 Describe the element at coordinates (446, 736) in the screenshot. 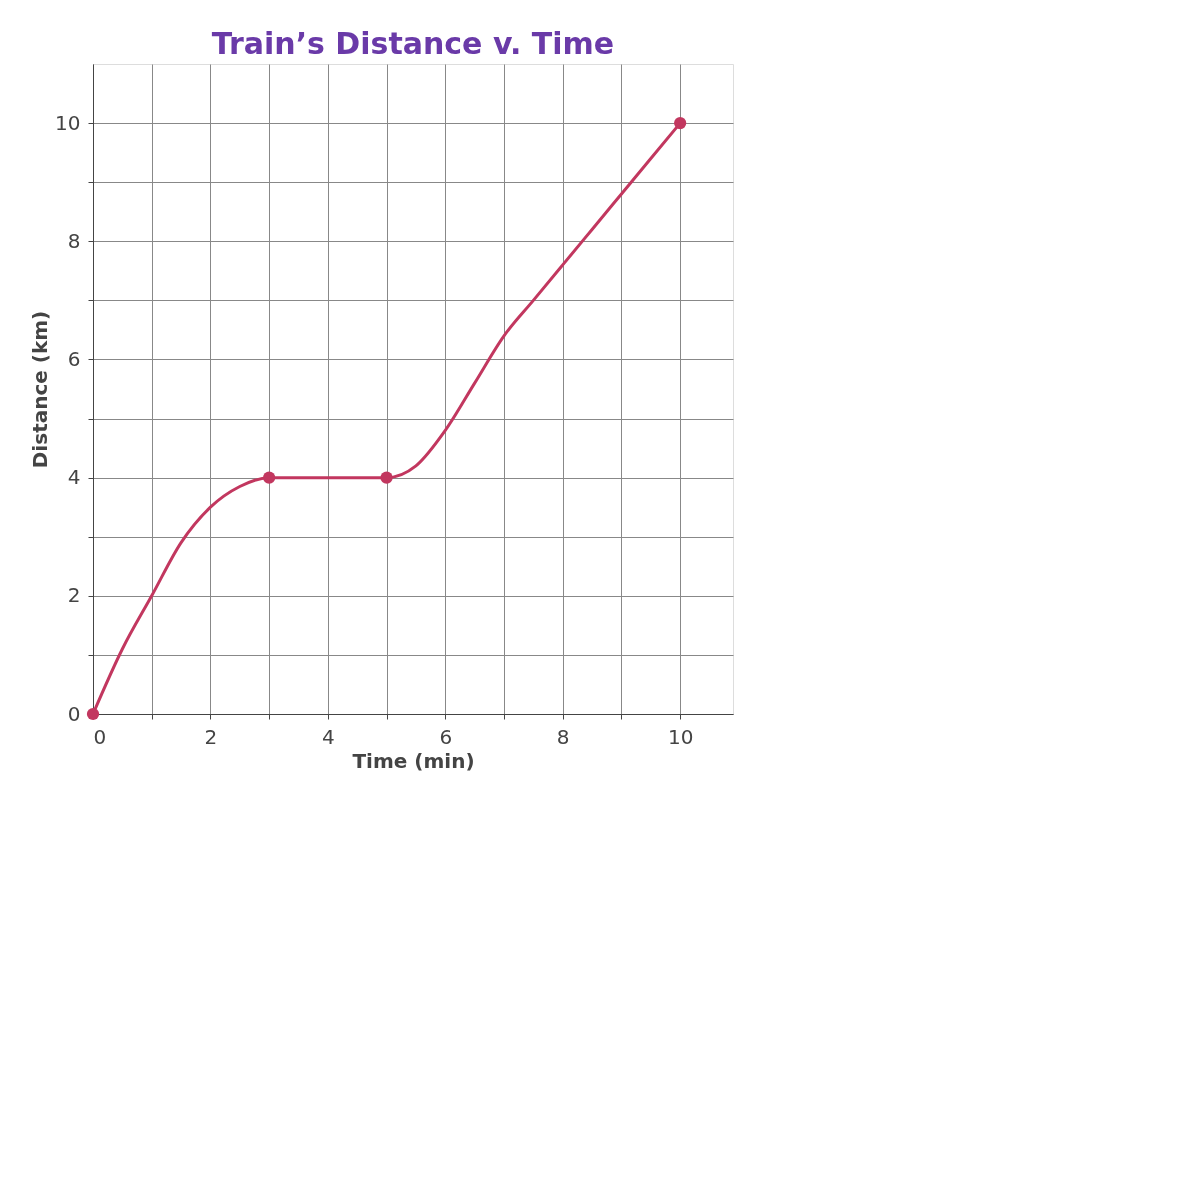

I see `x-tick-label: 6` at that location.